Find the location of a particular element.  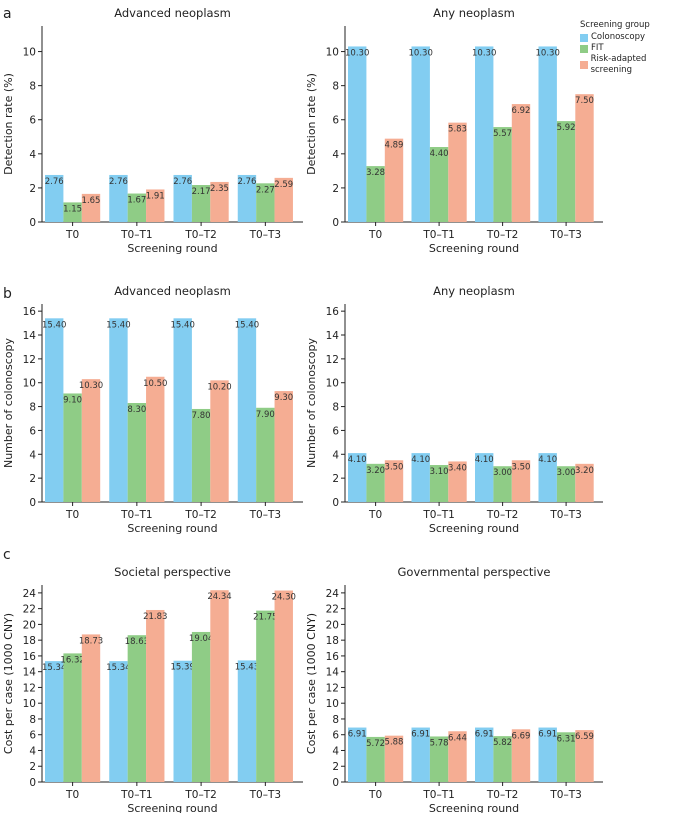

data-label: 7.50 is located at coordinates (584, 101).